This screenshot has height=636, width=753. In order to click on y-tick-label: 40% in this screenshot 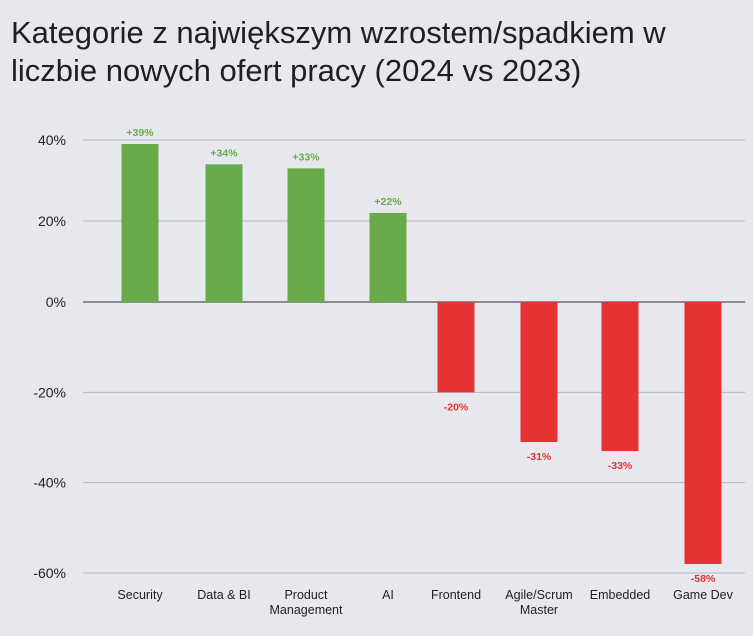, I will do `click(52, 140)`.